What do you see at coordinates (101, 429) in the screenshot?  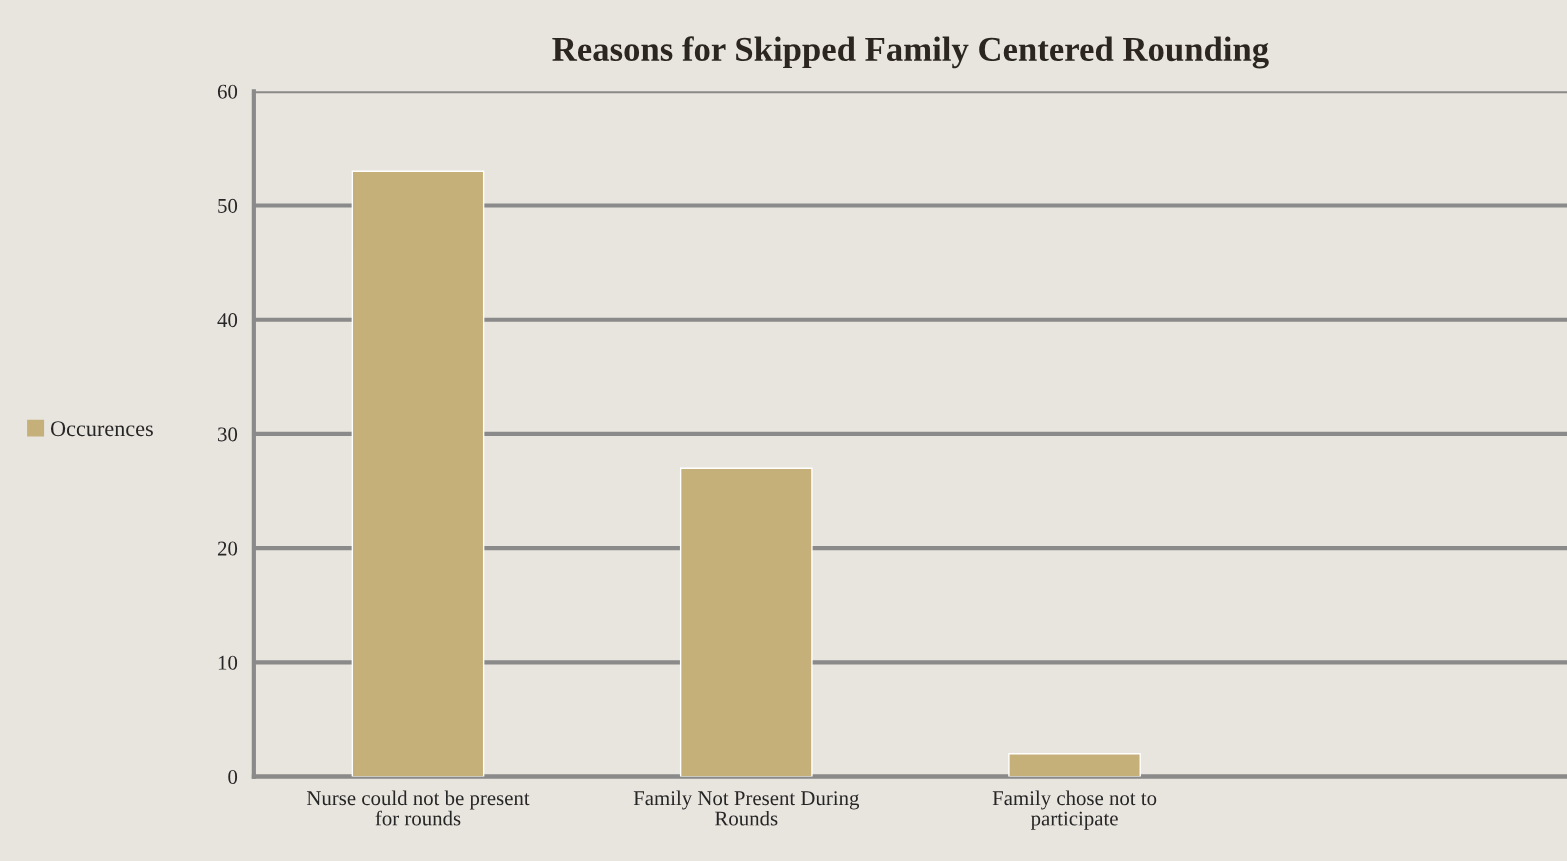 I see `legend-label: Occurences` at bounding box center [101, 429].